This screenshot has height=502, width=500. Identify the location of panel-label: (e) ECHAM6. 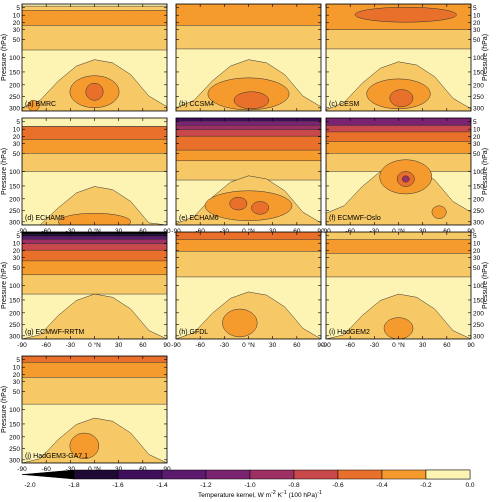
(199, 218).